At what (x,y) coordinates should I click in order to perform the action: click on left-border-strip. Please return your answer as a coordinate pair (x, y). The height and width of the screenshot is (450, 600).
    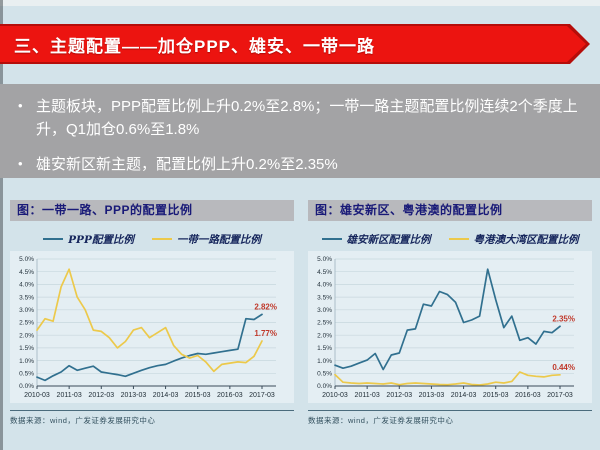
    Looking at the image, I should click on (1, 225).